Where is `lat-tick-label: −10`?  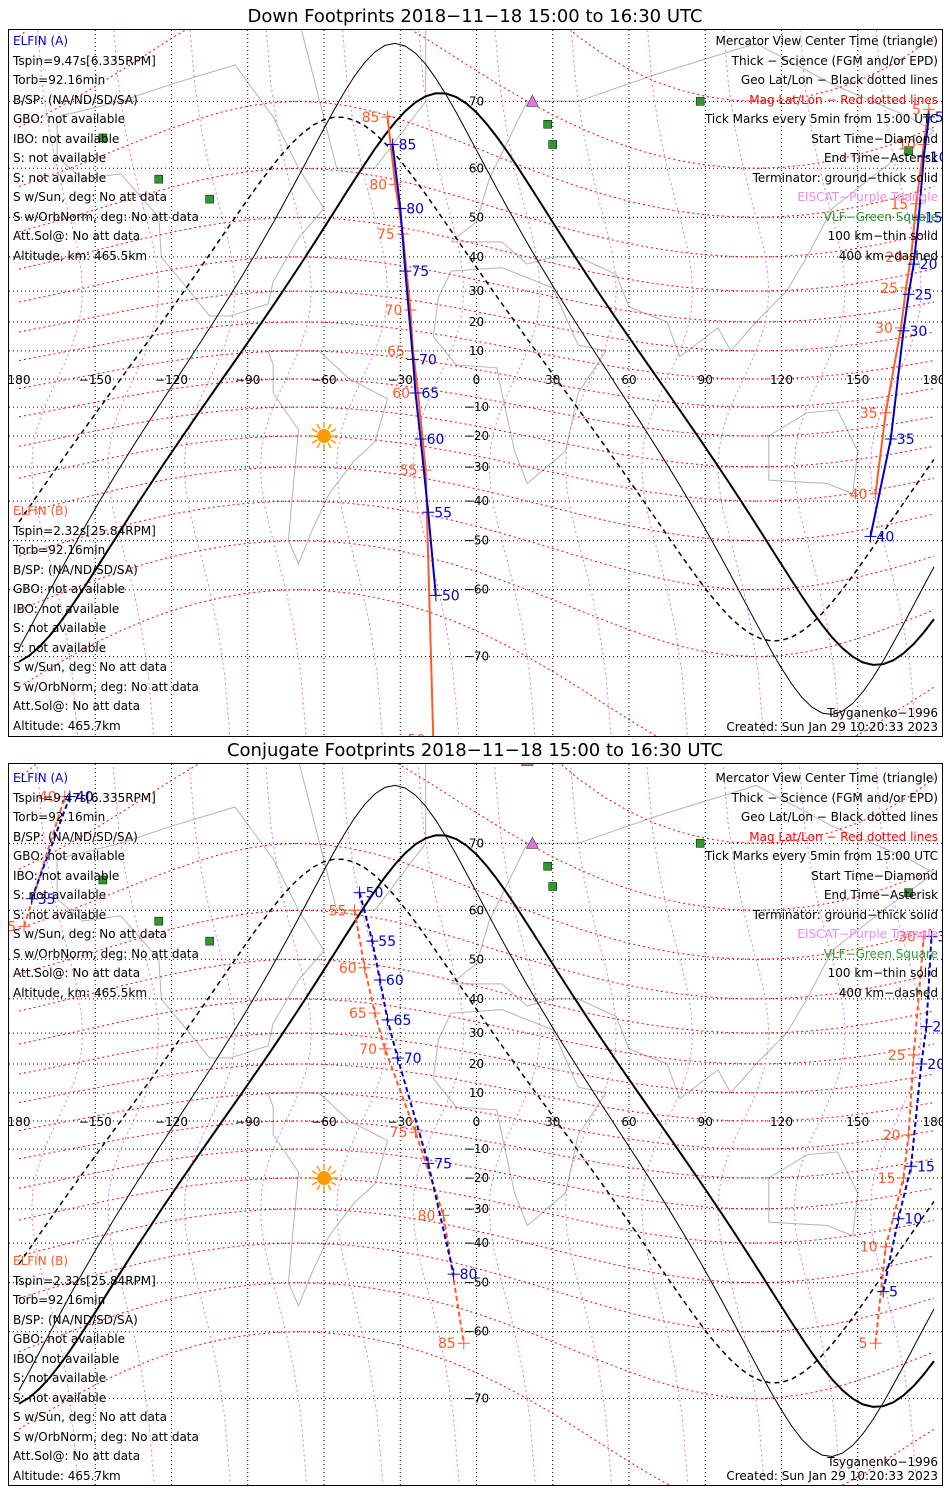
lat-tick-label: −10 is located at coordinates (476, 1149).